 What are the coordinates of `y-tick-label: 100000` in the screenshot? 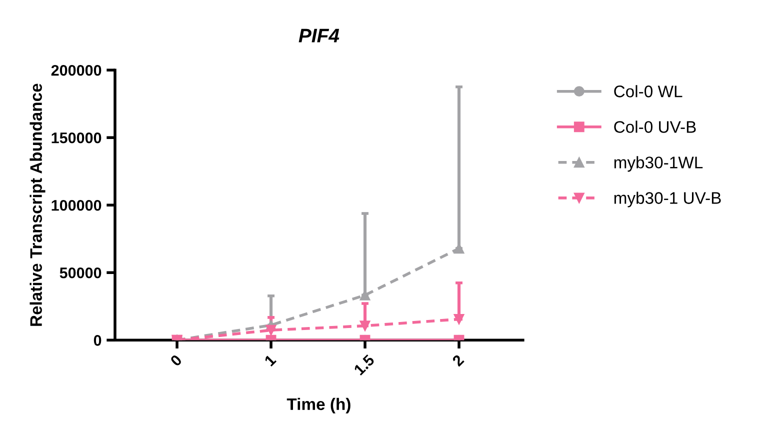 It's located at (77, 205).